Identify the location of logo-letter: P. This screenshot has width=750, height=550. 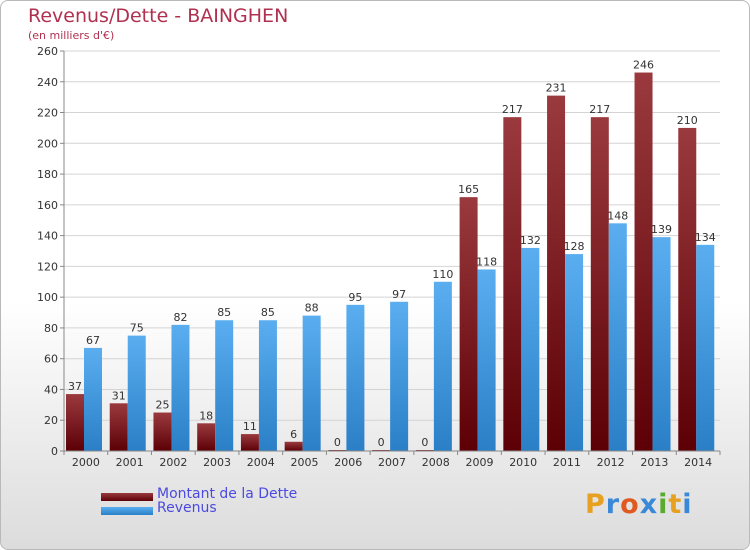
(595, 504).